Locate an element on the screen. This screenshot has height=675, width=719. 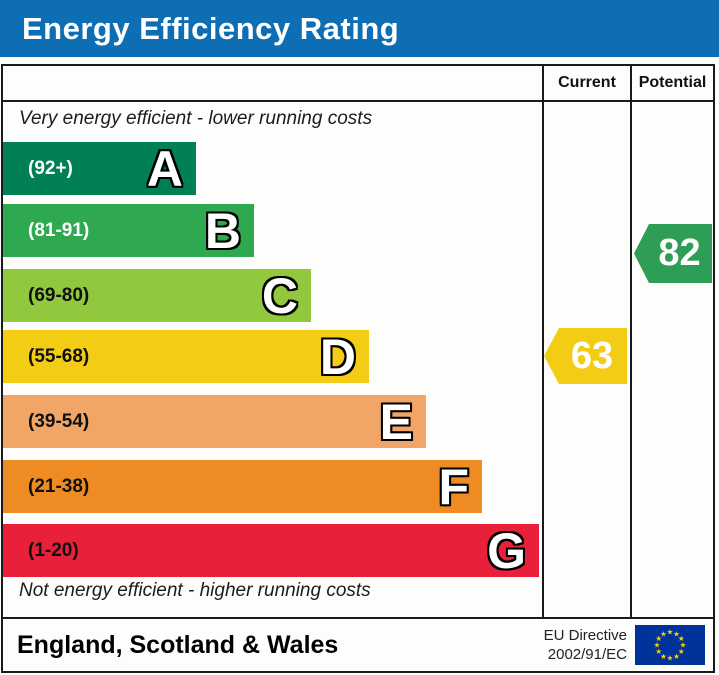
eu-flag-icon: ★ ★ ★ ★ ★ ★ ★ ★ ★ ★ ★ ★ is located at coordinates (670, 645).